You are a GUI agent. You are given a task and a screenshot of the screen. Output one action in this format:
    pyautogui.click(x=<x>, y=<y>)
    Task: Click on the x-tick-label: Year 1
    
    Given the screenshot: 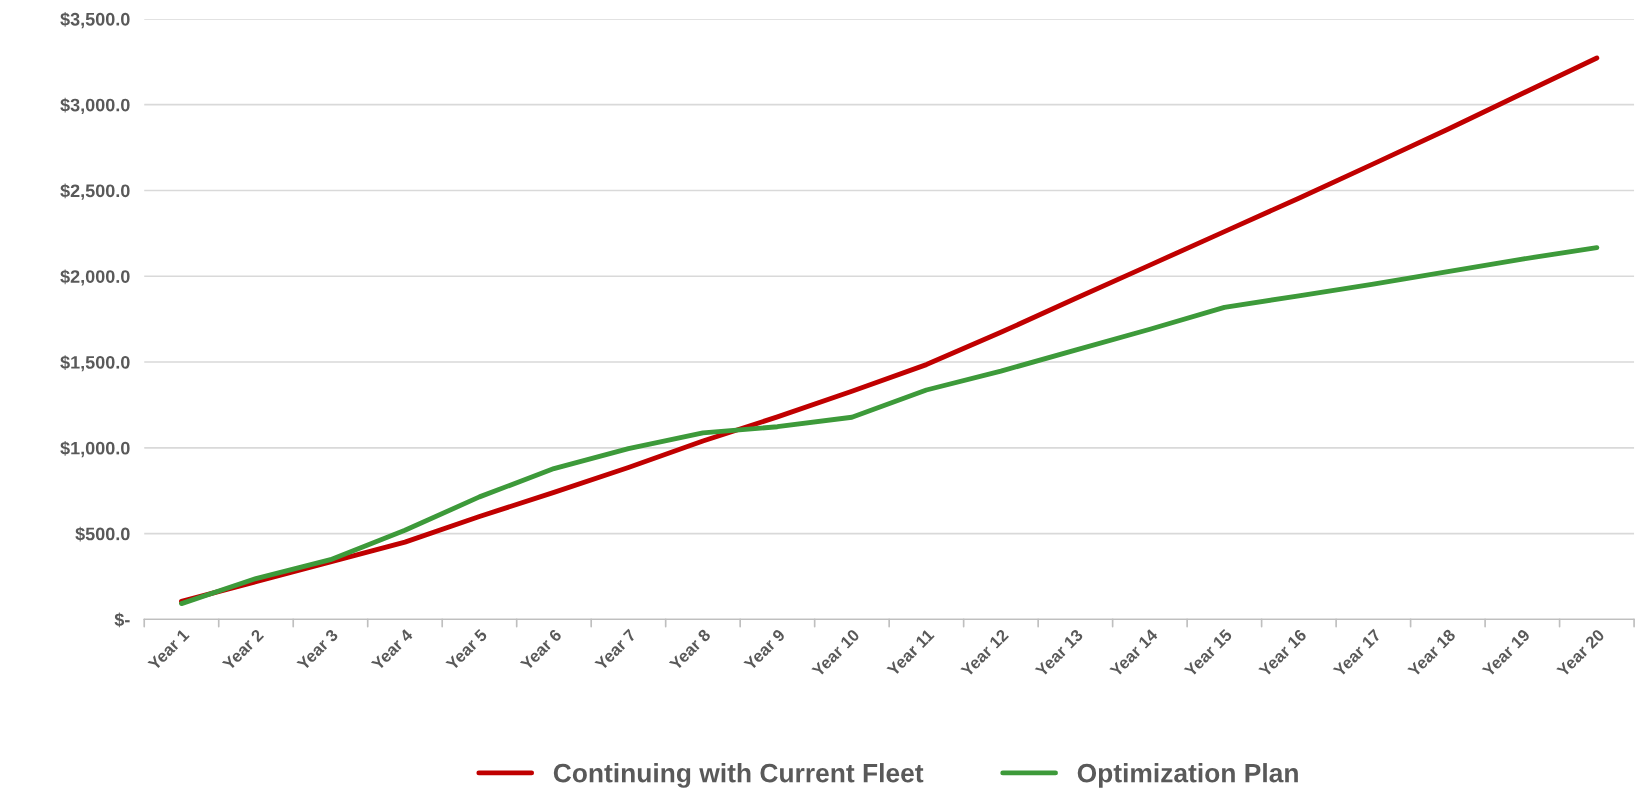 What is the action you would take?
    pyautogui.click(x=168, y=649)
    